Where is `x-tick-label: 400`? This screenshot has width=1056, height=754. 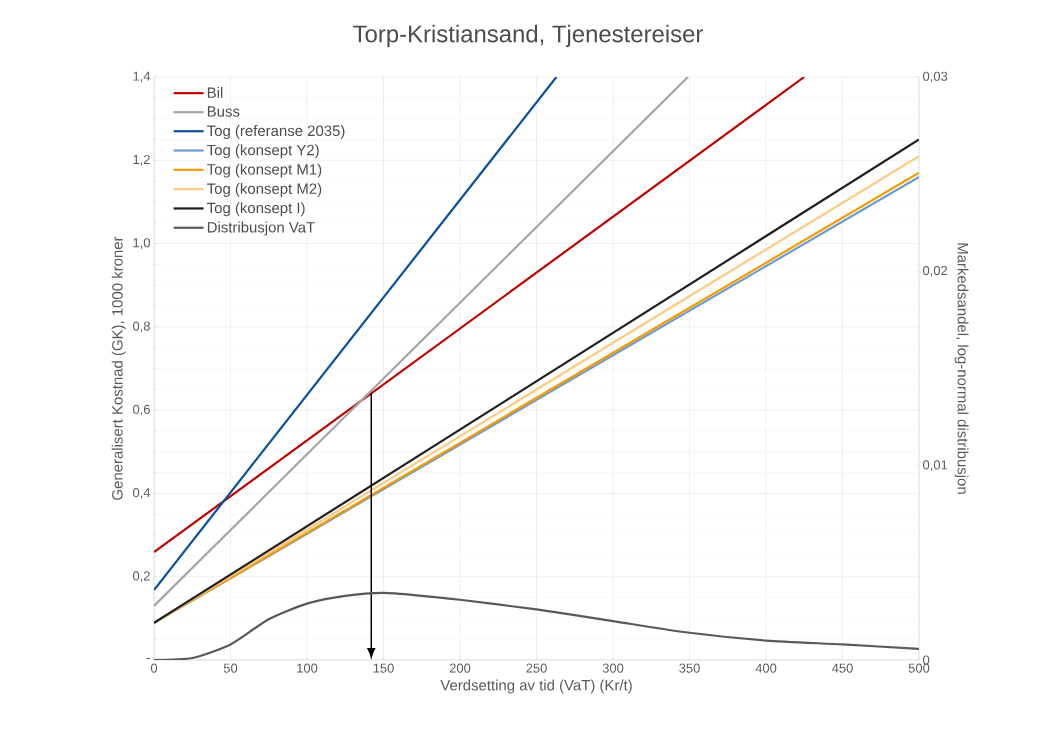
x-tick-label: 400 is located at coordinates (766, 668).